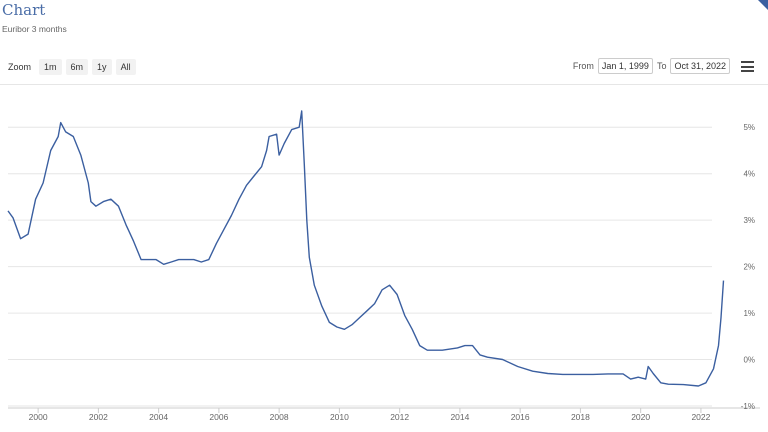  Describe the element at coordinates (700, 417) in the screenshot. I see `x-tick-label: 2022` at that location.